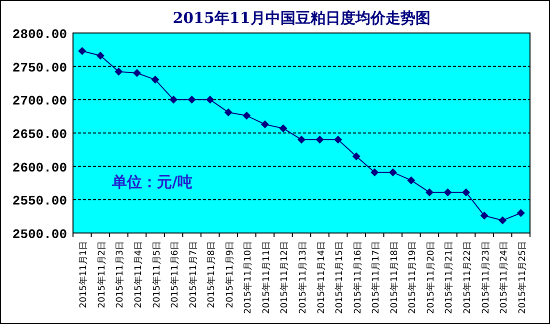 The image size is (550, 324). Describe the element at coordinates (84, 274) in the screenshot. I see `x-tick-label: 2015年11月1日` at that location.